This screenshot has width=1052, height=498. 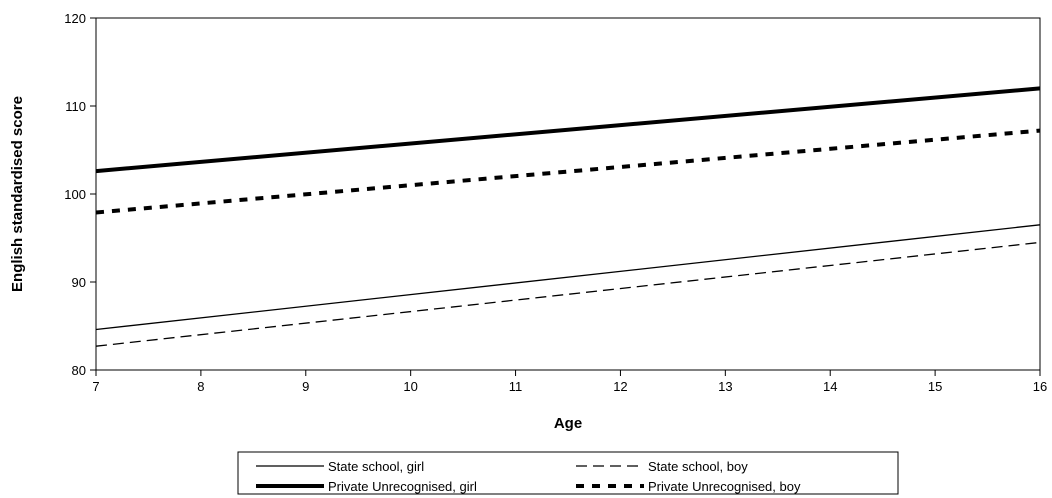 I want to click on x-tick-label: 12, so click(x=620, y=386).